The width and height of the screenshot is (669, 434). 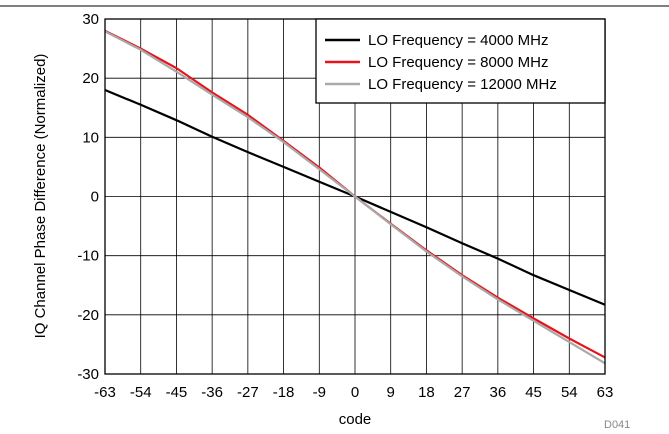 What do you see at coordinates (458, 40) in the screenshot?
I see `legend-label-1: LO Frequency = 4000 MHz` at bounding box center [458, 40].